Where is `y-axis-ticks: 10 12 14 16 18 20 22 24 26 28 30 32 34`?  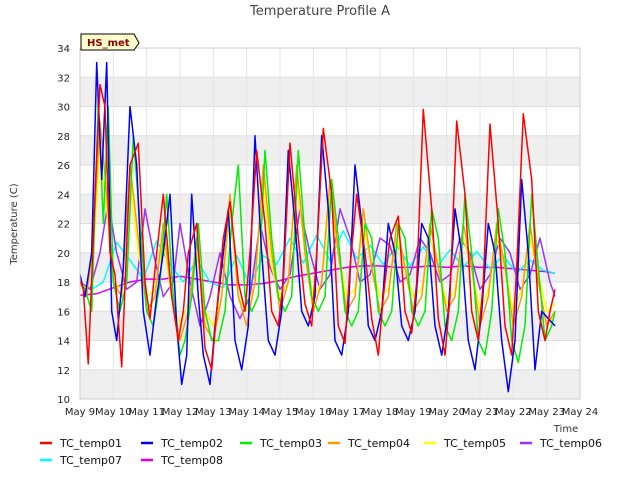
y-axis-ticks: 10 12 14 16 18 20 22 24 26 28 30 32 34 is located at coordinates (63, 225).